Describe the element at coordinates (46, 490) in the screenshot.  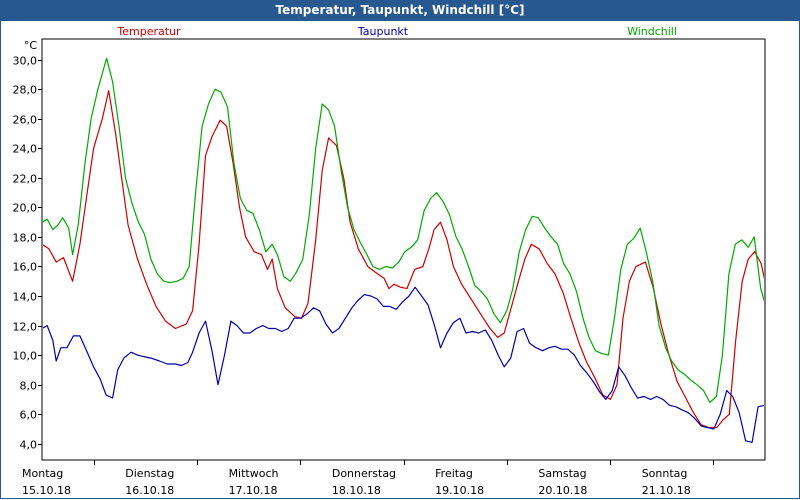
I see `day-date-label: 15.10.18` at that location.